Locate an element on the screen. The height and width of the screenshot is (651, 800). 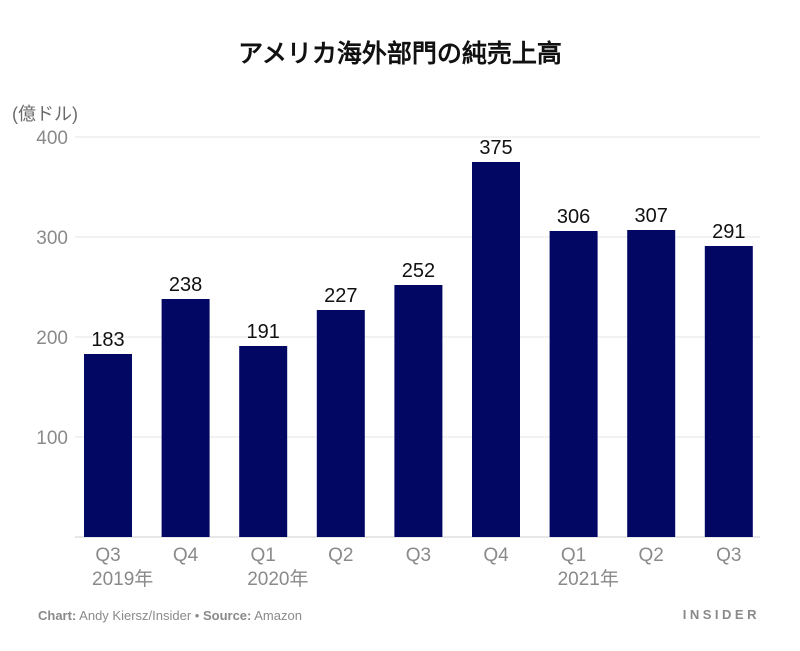
insider-logo: INSIDER is located at coordinates (721, 614).